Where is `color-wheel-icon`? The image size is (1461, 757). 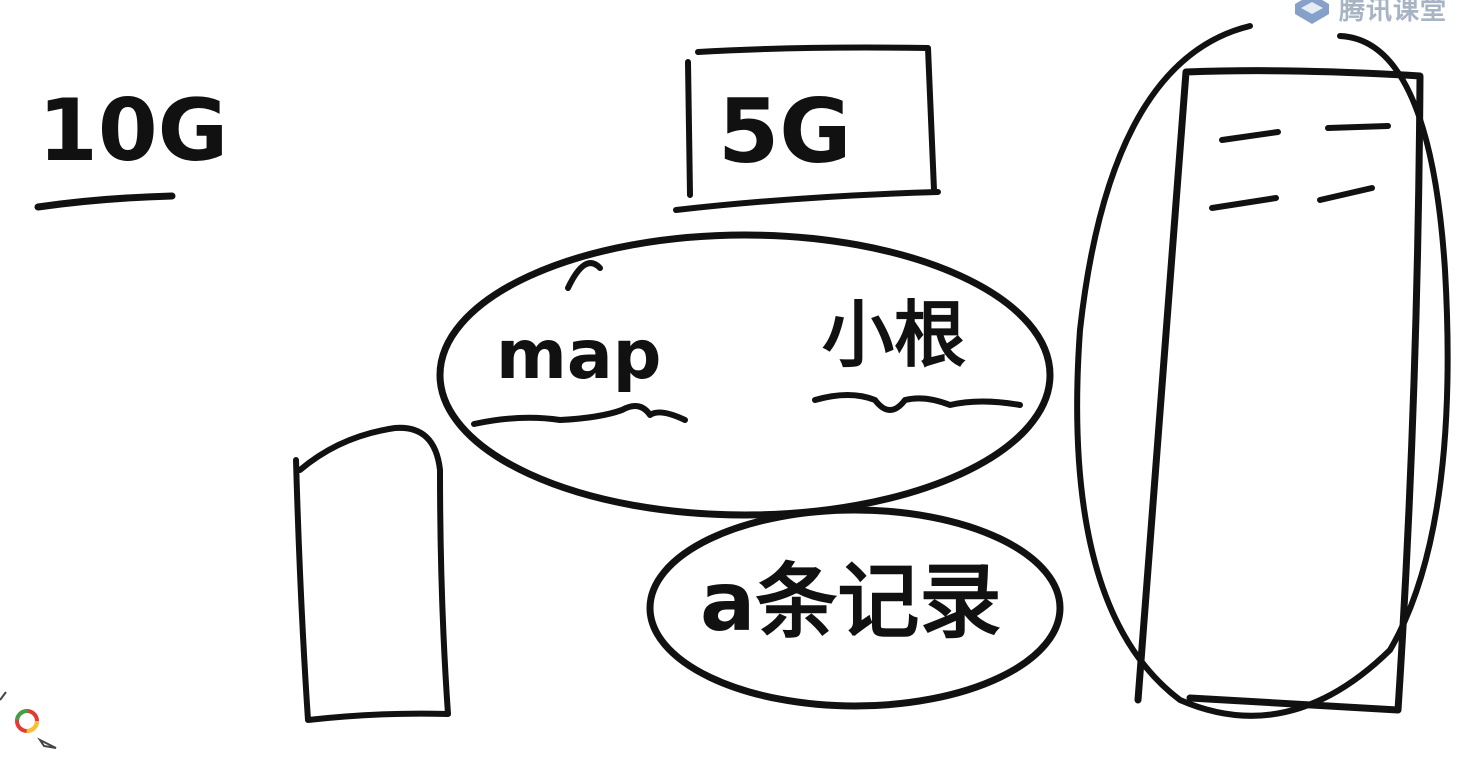 color-wheel-icon is located at coordinates (27, 721).